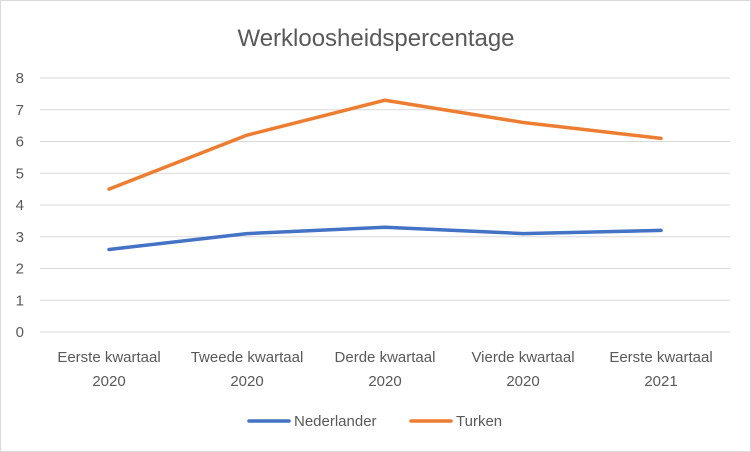 The height and width of the screenshot is (452, 751). What do you see at coordinates (335, 421) in the screenshot?
I see `legend-label-nederlander: Nederlander` at bounding box center [335, 421].